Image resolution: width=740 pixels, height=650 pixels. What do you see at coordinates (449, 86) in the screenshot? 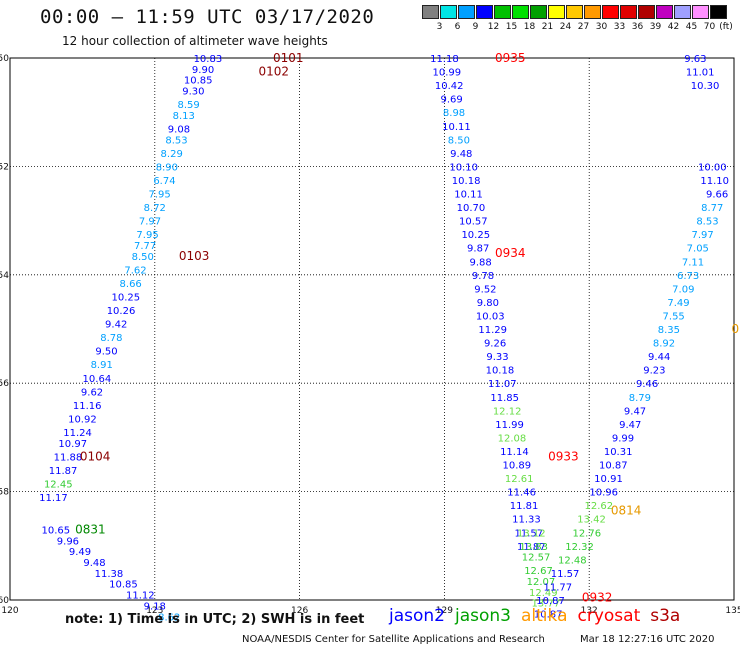
I see `swh-observation: 10.42` at bounding box center [449, 86].